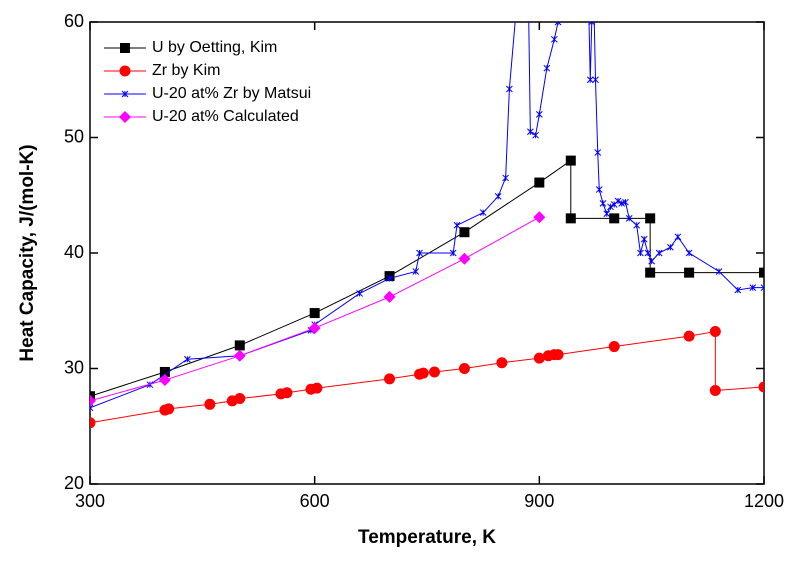 The width and height of the screenshot is (794, 561). I want to click on y-tick-label: 20, so click(74, 483).